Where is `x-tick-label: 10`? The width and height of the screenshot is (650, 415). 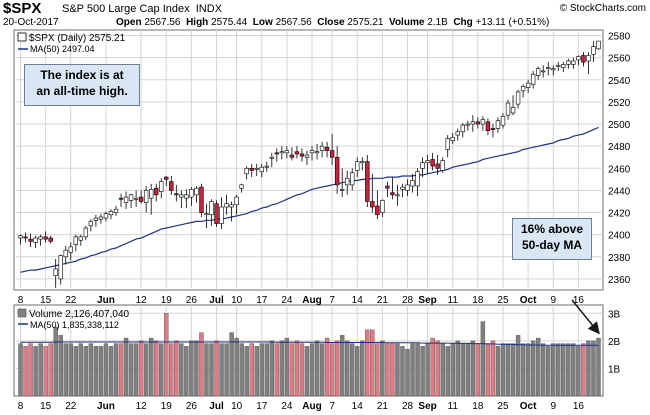 x-tick-label: 10 is located at coordinates (237, 300).